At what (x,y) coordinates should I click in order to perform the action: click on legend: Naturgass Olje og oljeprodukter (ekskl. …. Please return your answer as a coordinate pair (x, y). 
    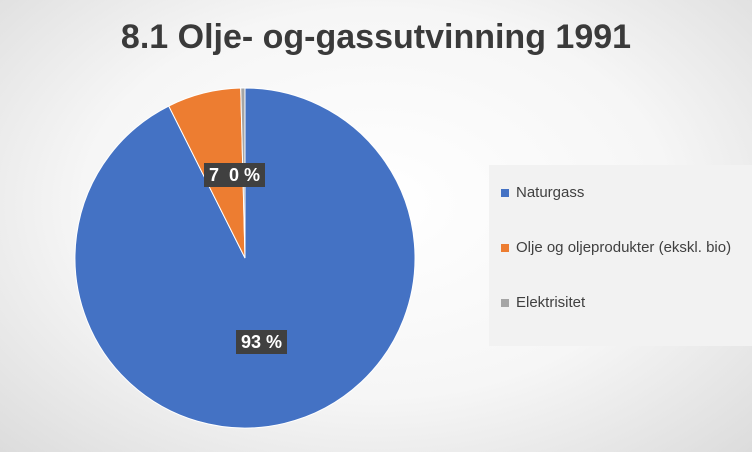
    Looking at the image, I should click on (620, 255).